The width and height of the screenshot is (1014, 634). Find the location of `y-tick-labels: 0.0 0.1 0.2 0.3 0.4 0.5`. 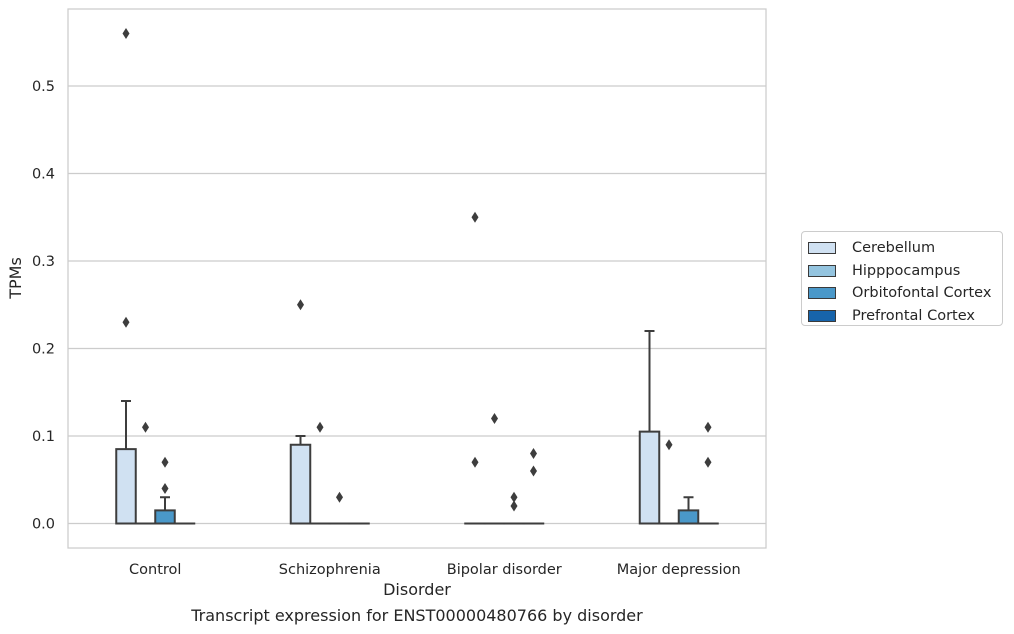

y-tick-labels: 0.0 0.1 0.2 0.3 0.4 0.5 is located at coordinates (43, 306).